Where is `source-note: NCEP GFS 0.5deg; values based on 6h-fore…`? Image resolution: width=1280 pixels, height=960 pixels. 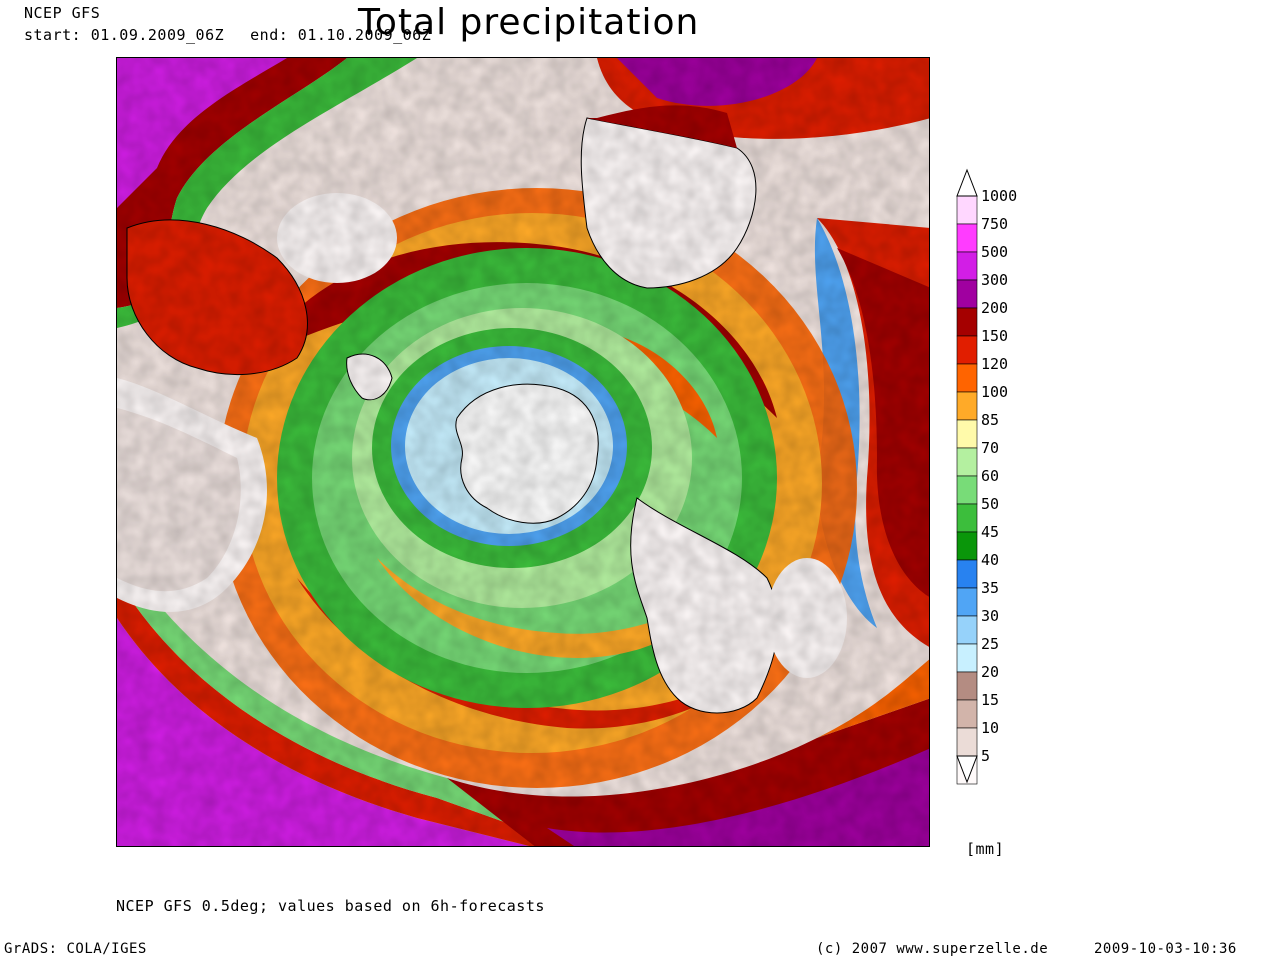
source-note: NCEP GFS 0.5deg; values based on 6h-fore… is located at coordinates (330, 906).